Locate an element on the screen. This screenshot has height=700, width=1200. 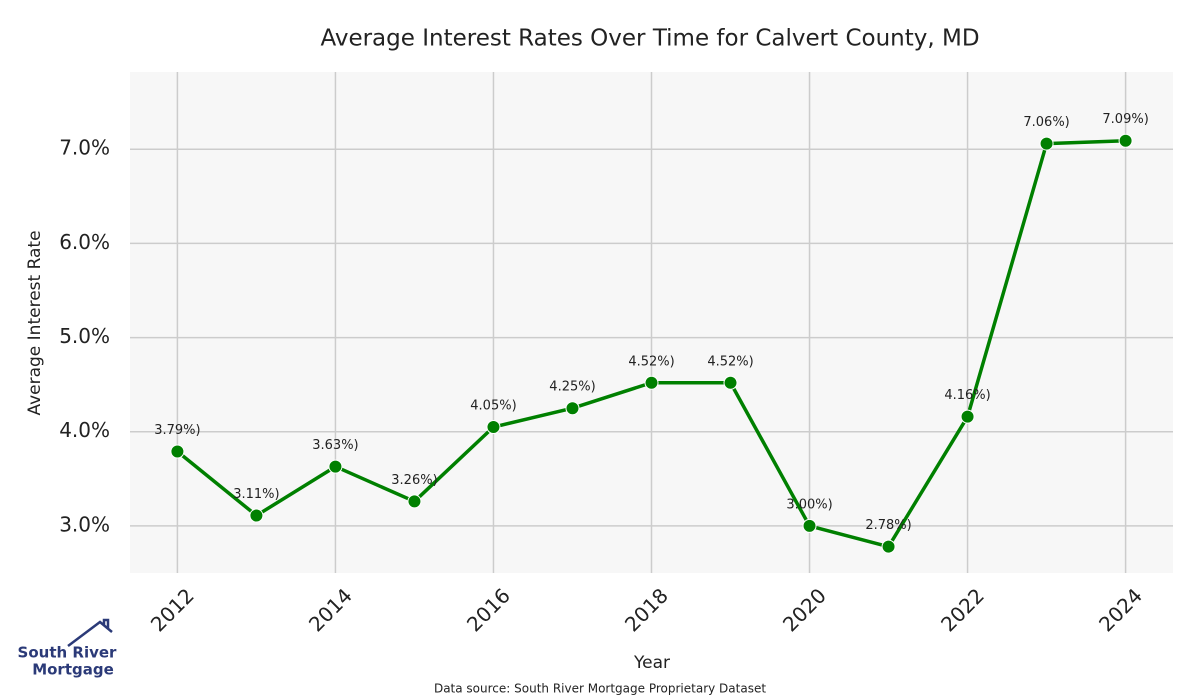
y-tick-label: 4.0% is located at coordinates (84, 430).